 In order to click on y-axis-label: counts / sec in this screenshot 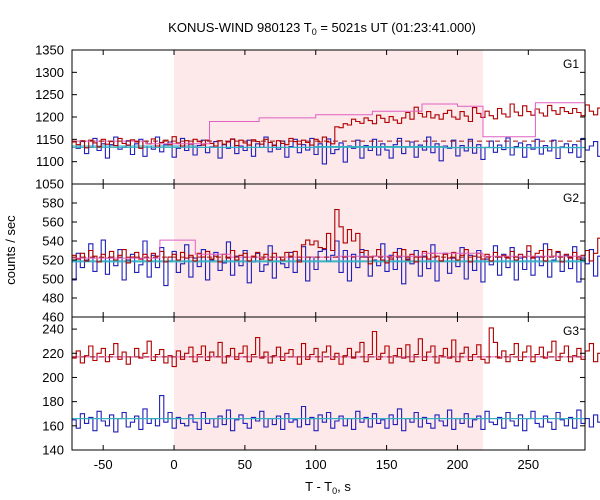, I will do `click(10, 250)`.